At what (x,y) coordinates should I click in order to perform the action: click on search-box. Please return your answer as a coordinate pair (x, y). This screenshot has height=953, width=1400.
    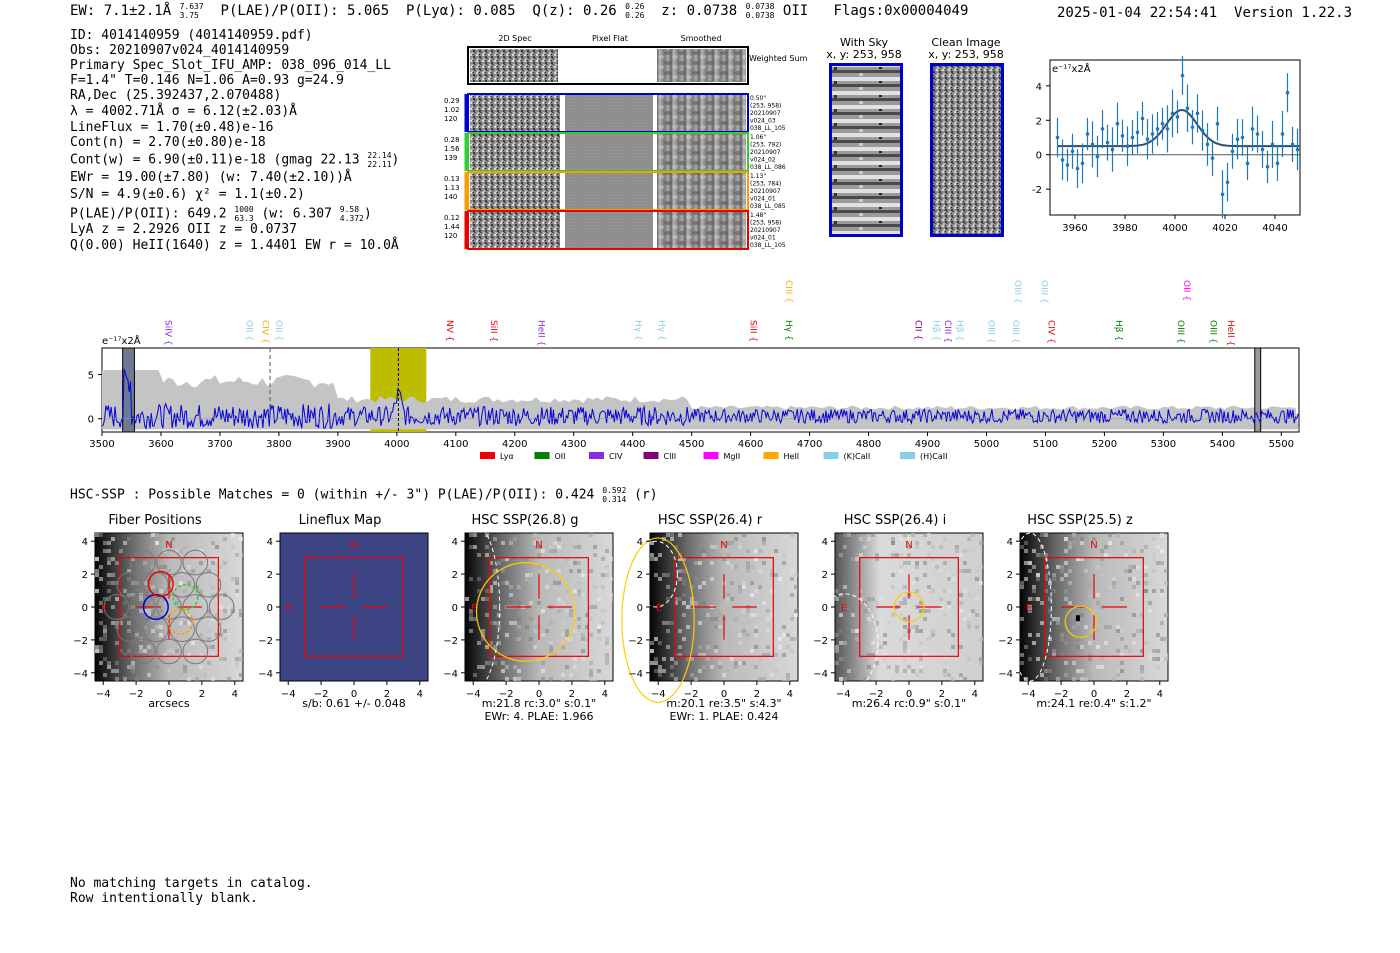
    Looking at the image, I should click on (169, 607).